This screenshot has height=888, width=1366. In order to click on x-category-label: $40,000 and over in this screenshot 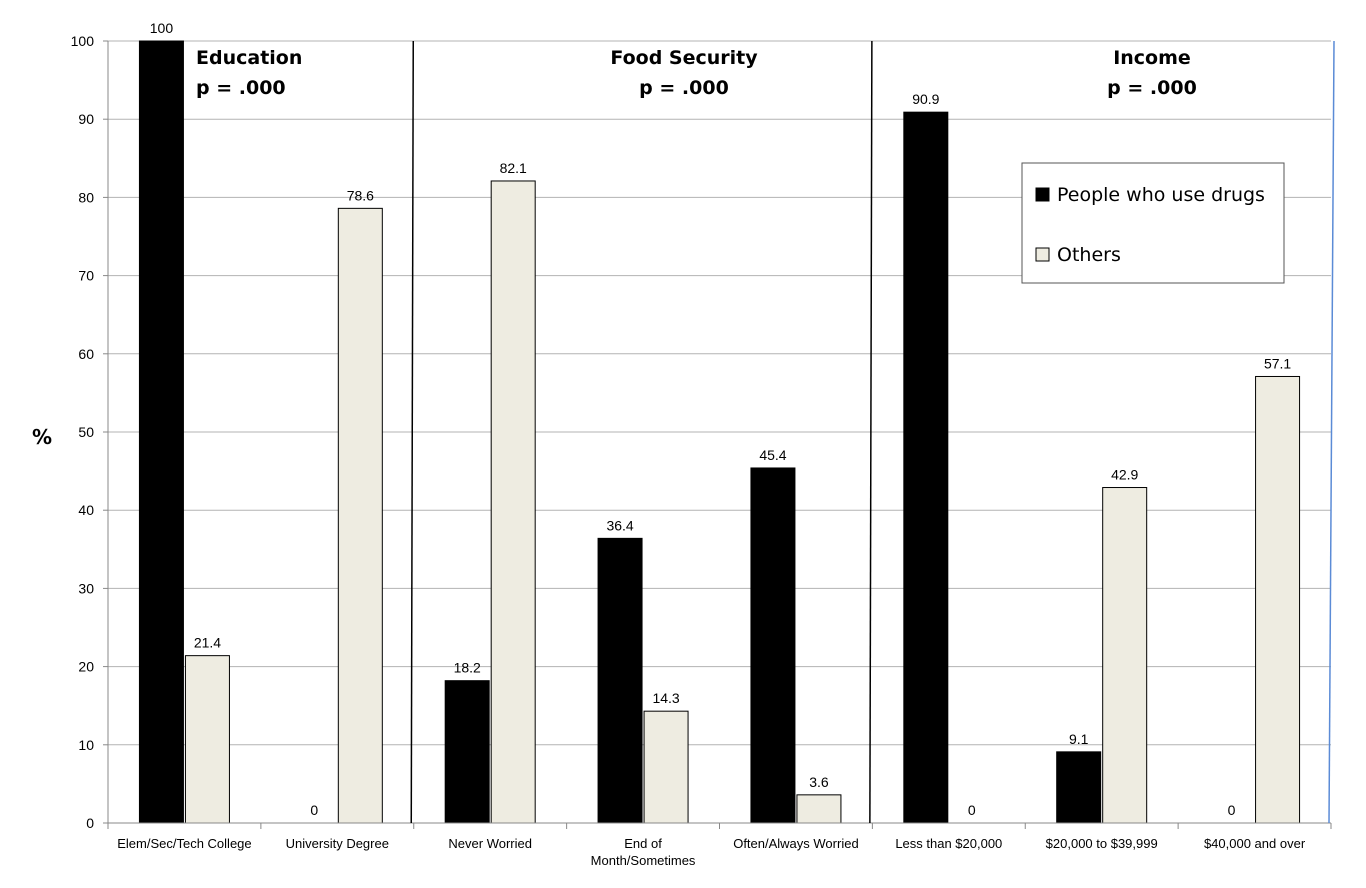, I will do `click(1255, 843)`.